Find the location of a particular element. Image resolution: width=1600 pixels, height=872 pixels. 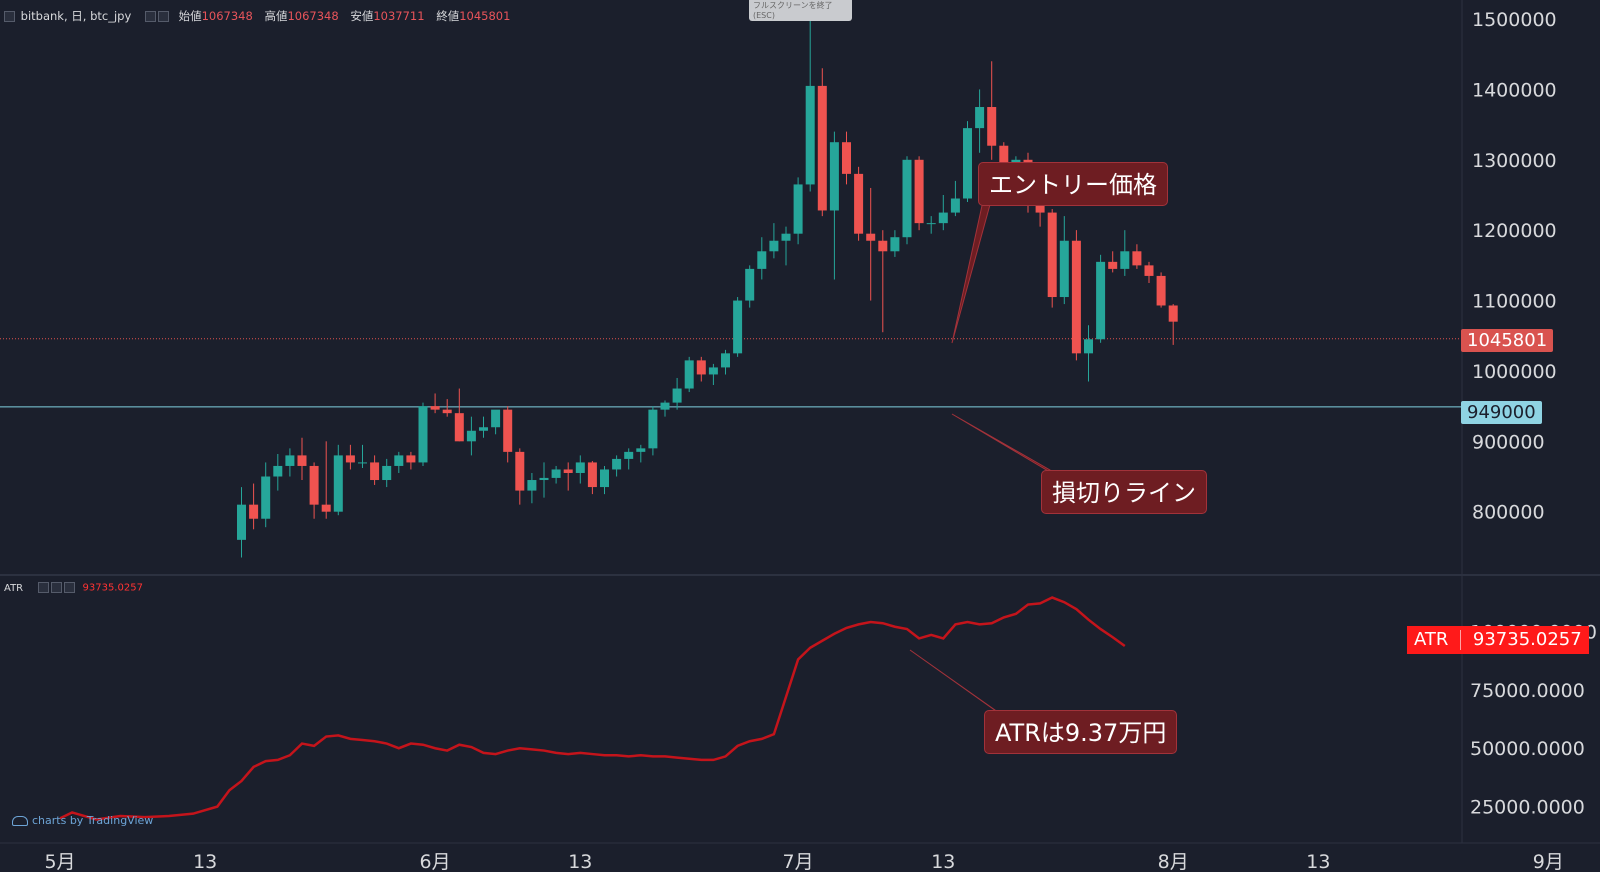

y-tick-label: 1300000 is located at coordinates (1514, 161).